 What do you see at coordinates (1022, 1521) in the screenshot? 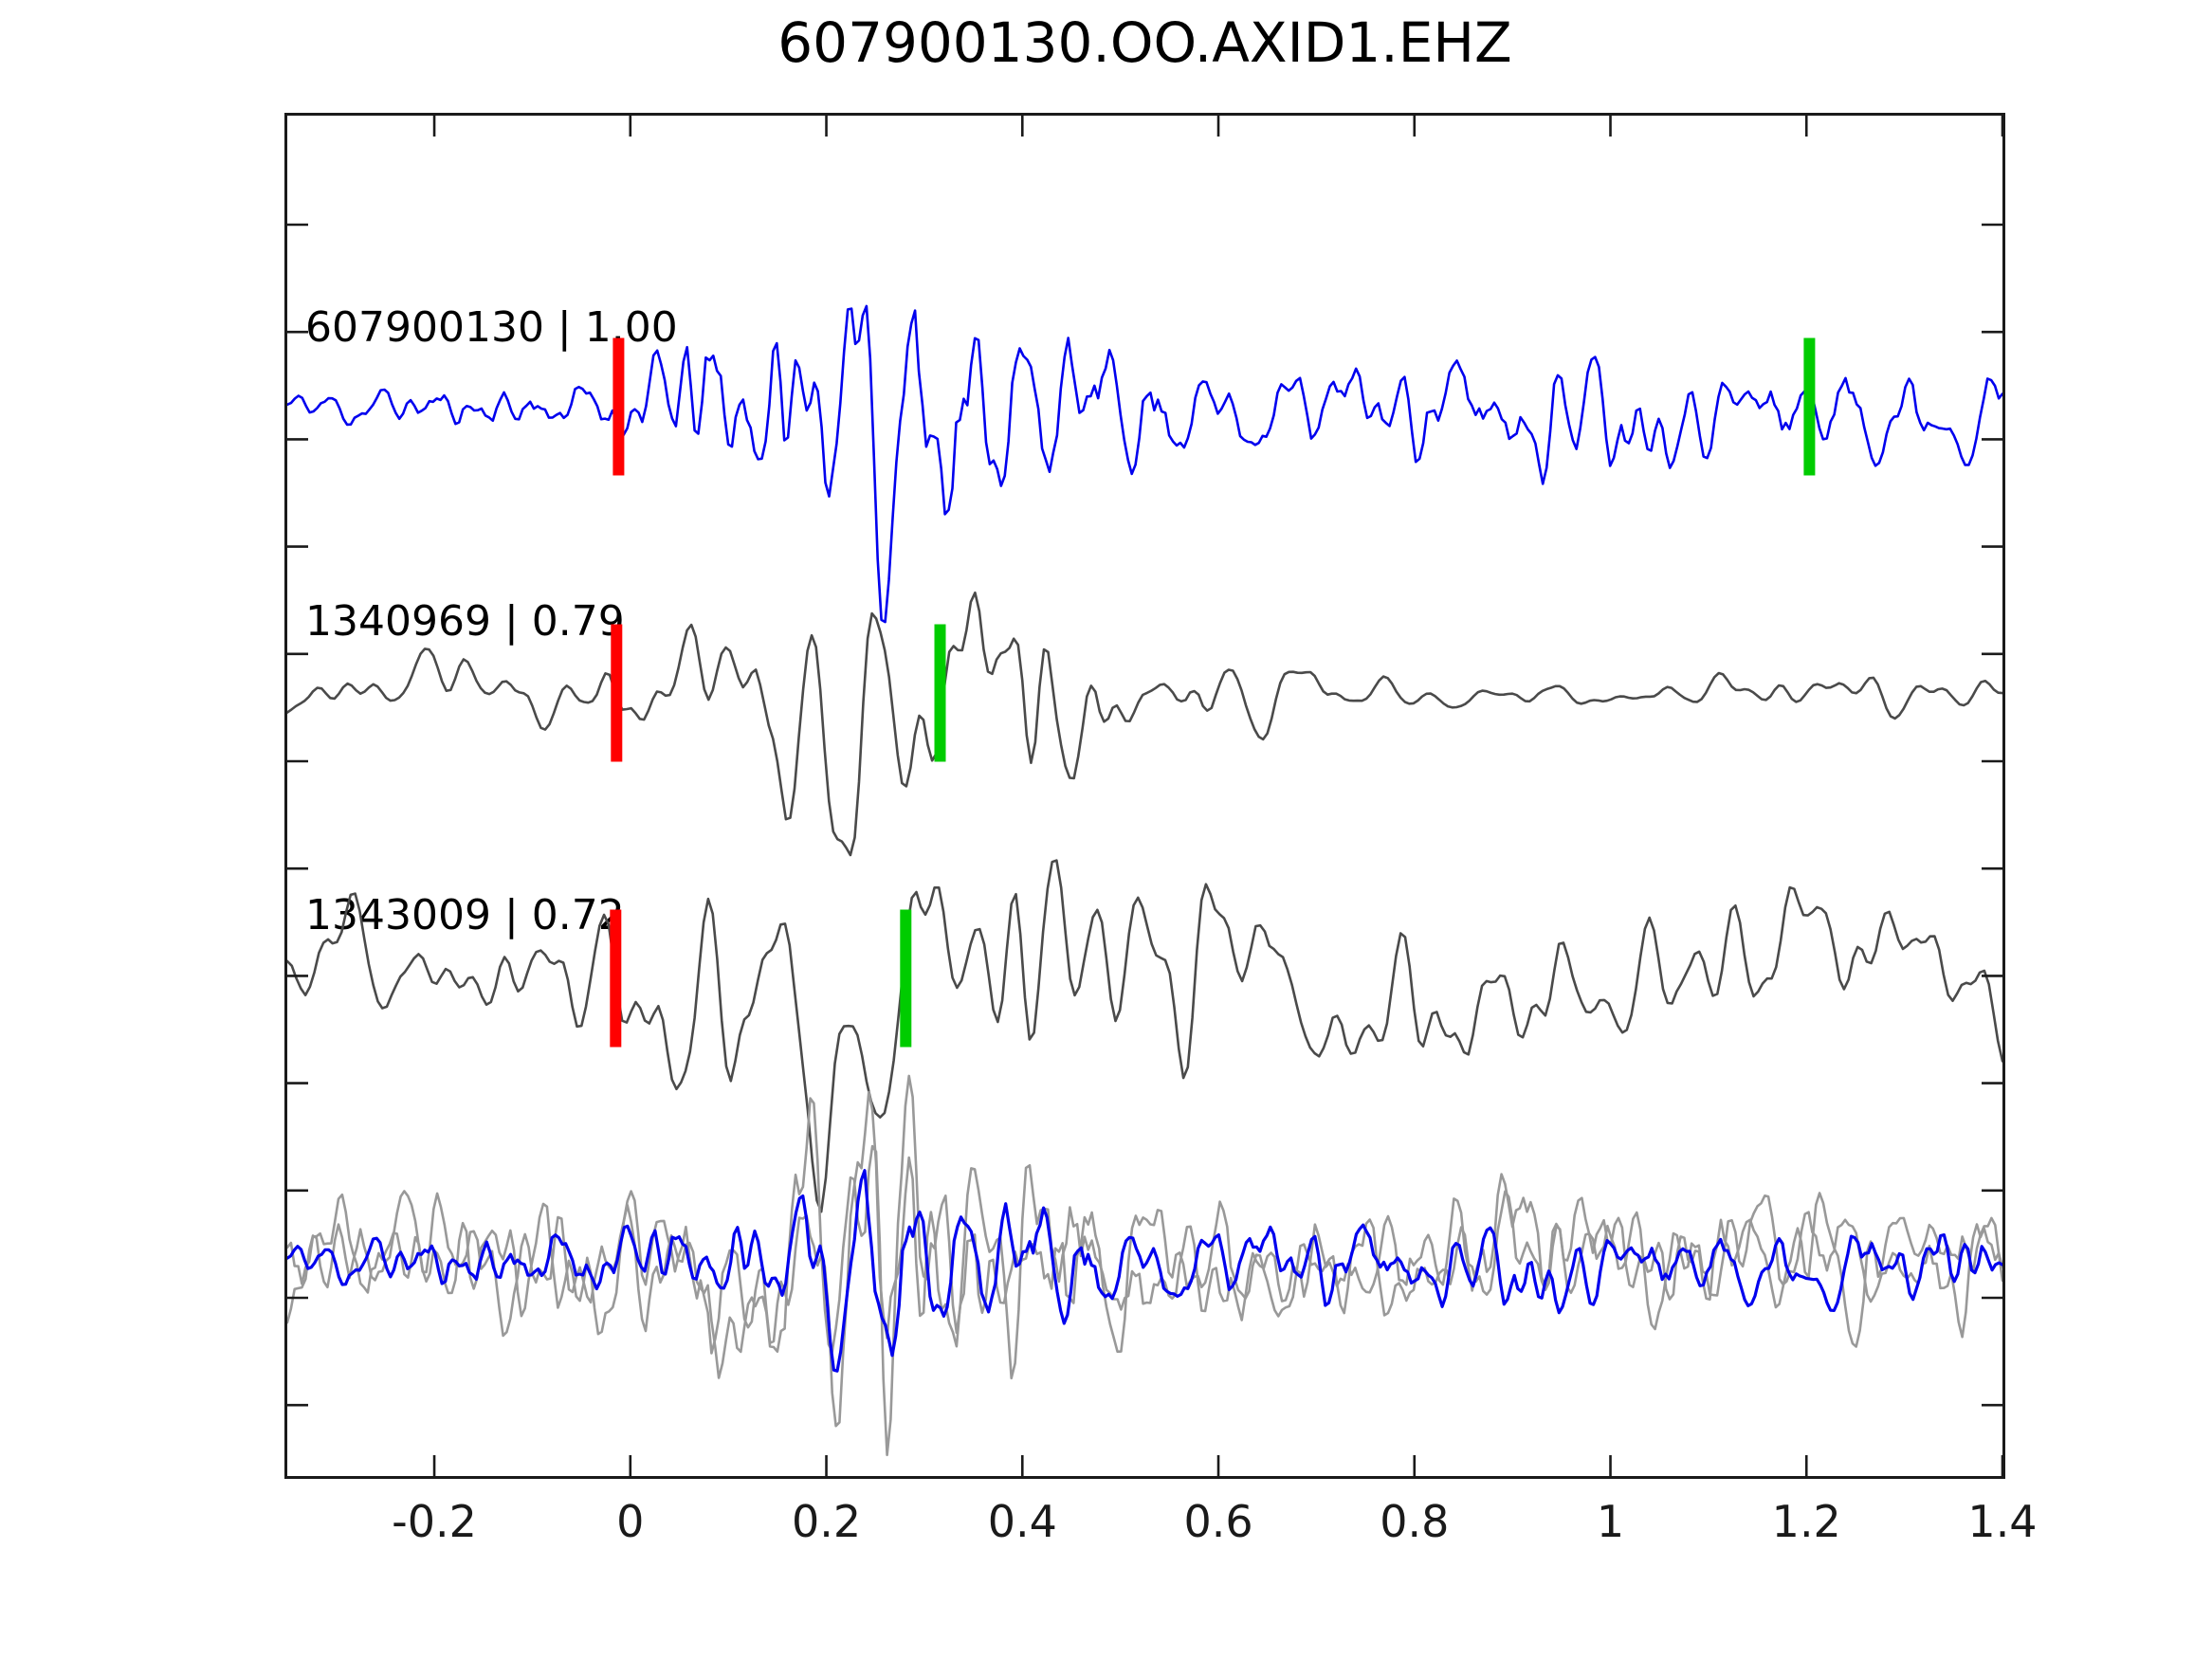
I see `x-tick-label-0.4: 0.4` at bounding box center [1022, 1521].